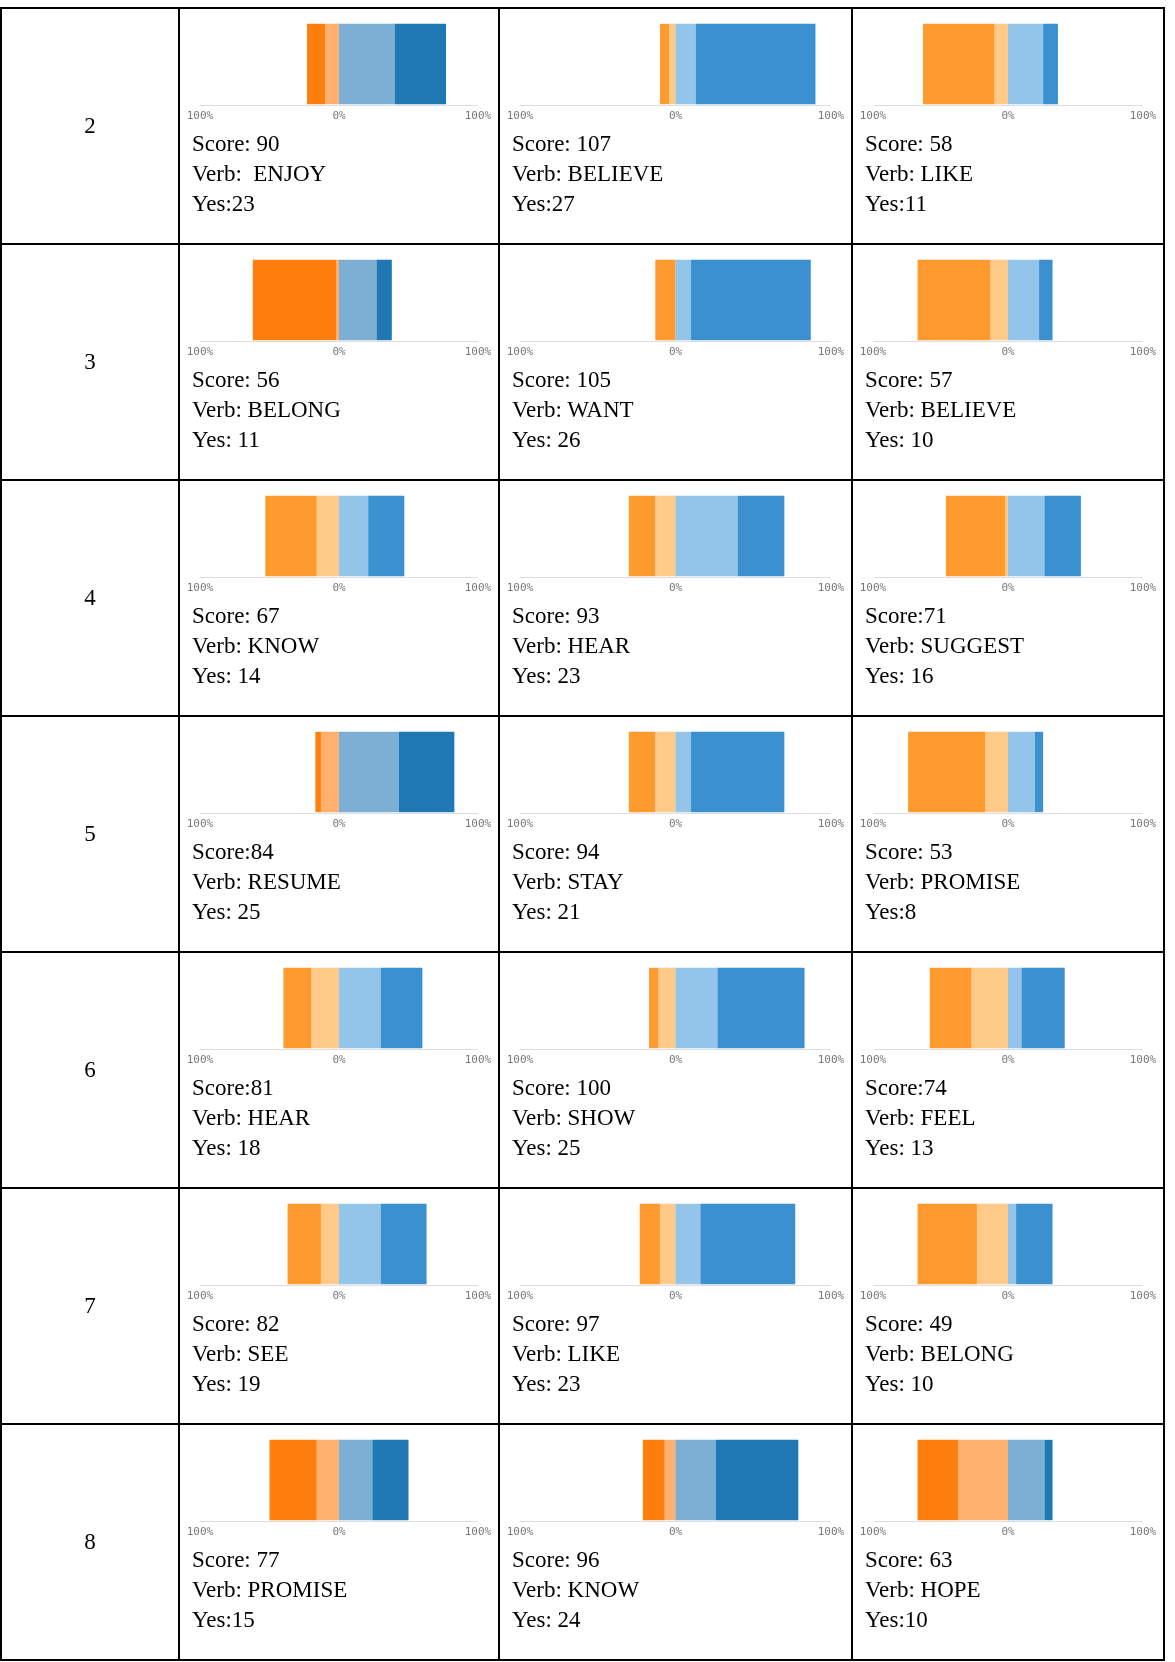  What do you see at coordinates (241, 1354) in the screenshot?
I see `text: Verb: SEE` at bounding box center [241, 1354].